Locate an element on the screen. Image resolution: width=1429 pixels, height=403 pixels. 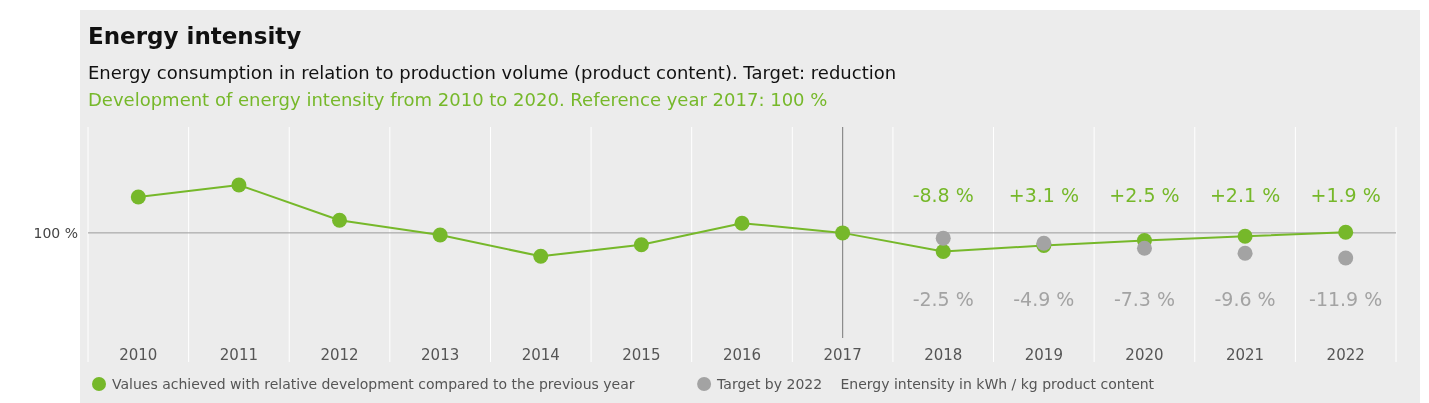
text: Development of energy intensity from 2010 to 2020. Reference year 2017: 100 % is located at coordinates (458, 99).